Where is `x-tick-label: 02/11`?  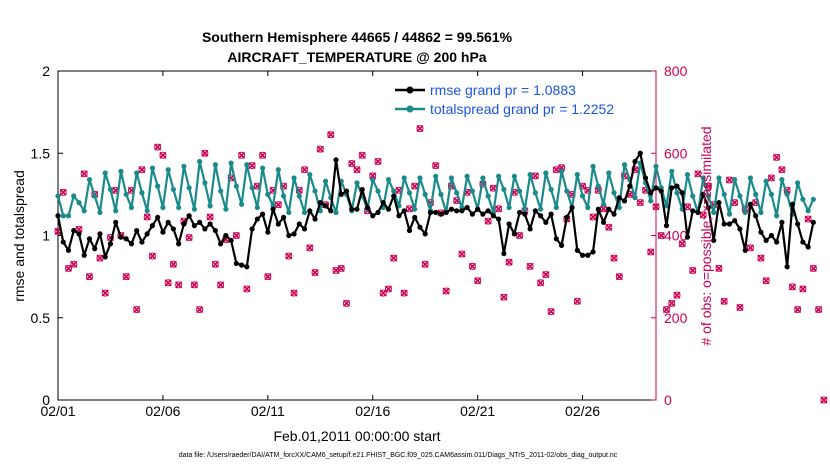 x-tick-label: 02/11 is located at coordinates (268, 411).